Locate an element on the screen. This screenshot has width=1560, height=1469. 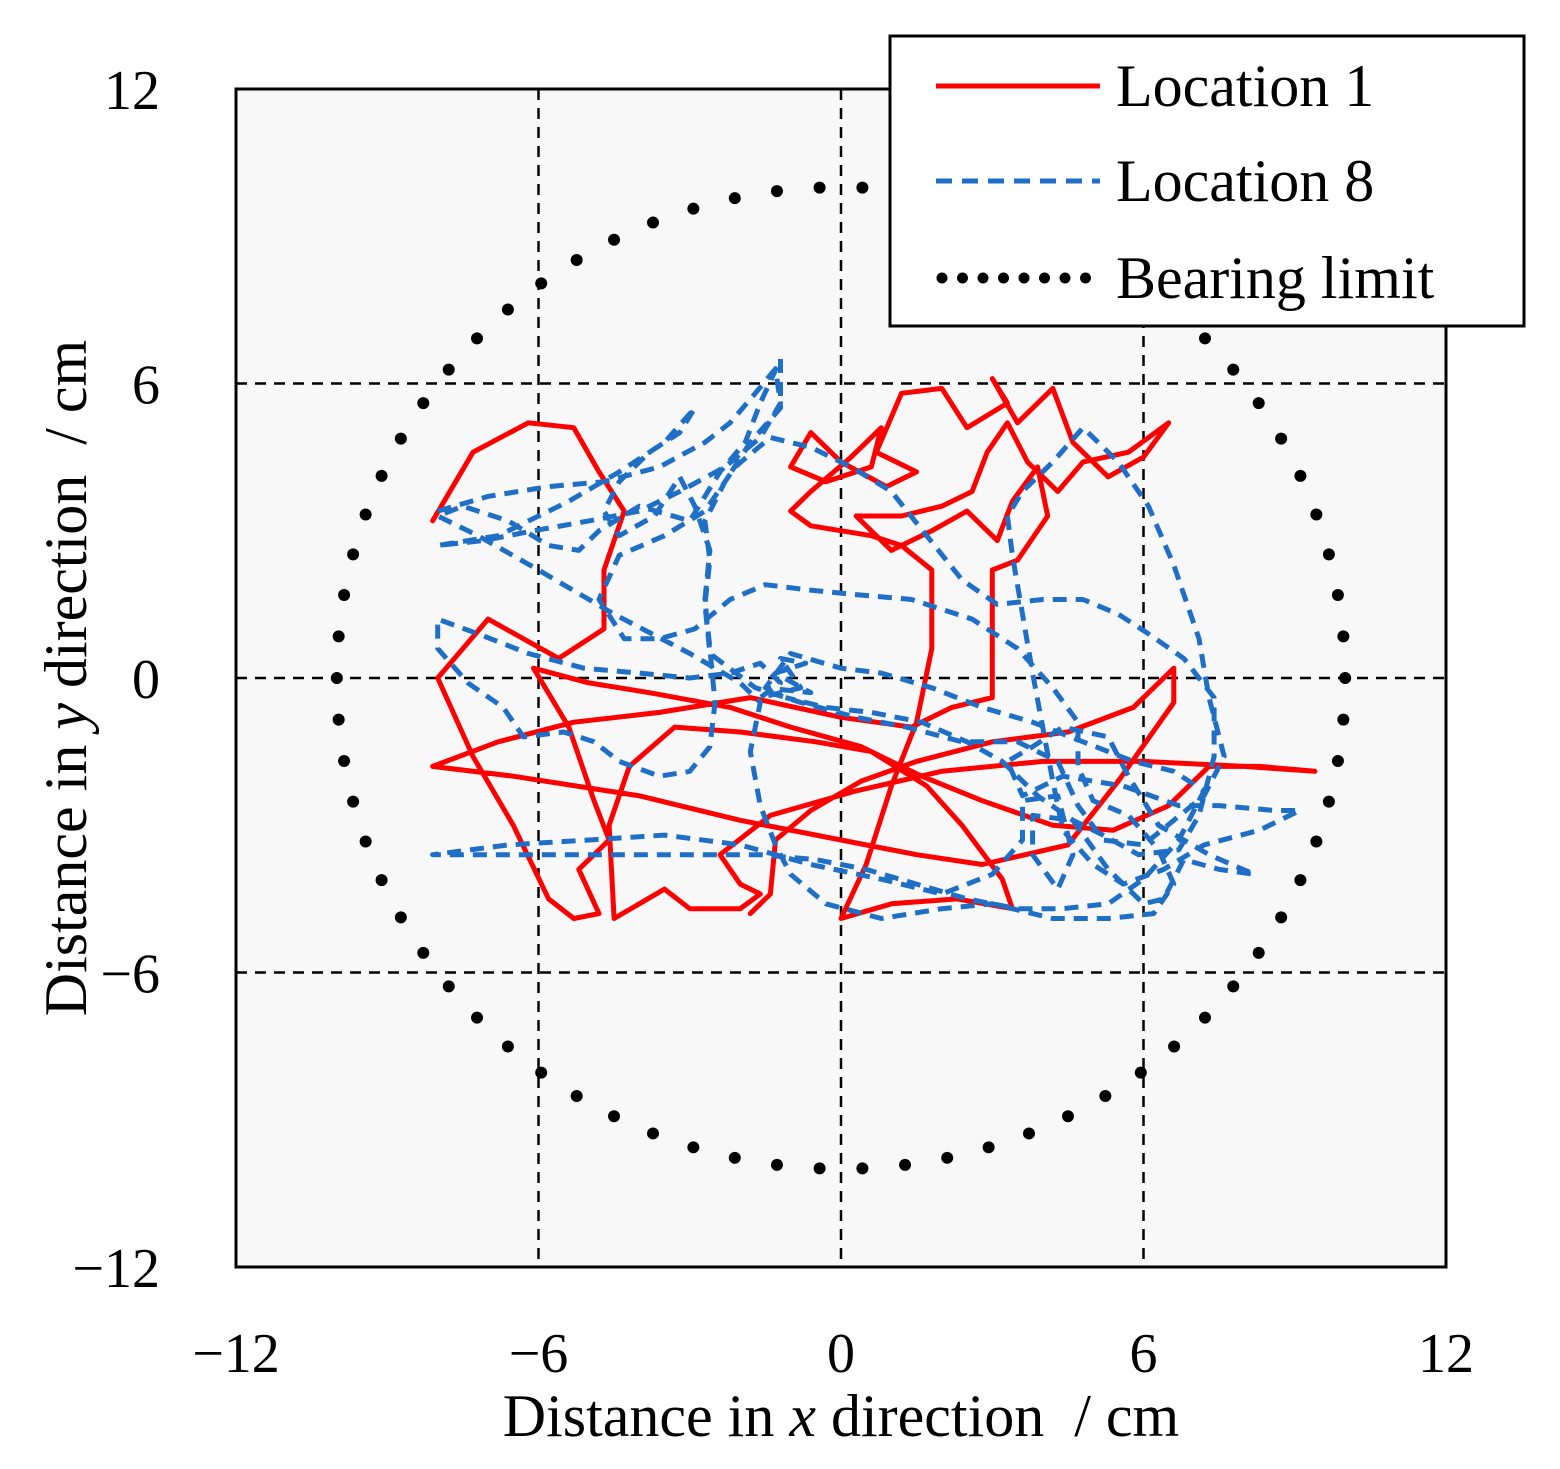
x-axis-label-suffix: direction / cm is located at coordinates (997, 1416).